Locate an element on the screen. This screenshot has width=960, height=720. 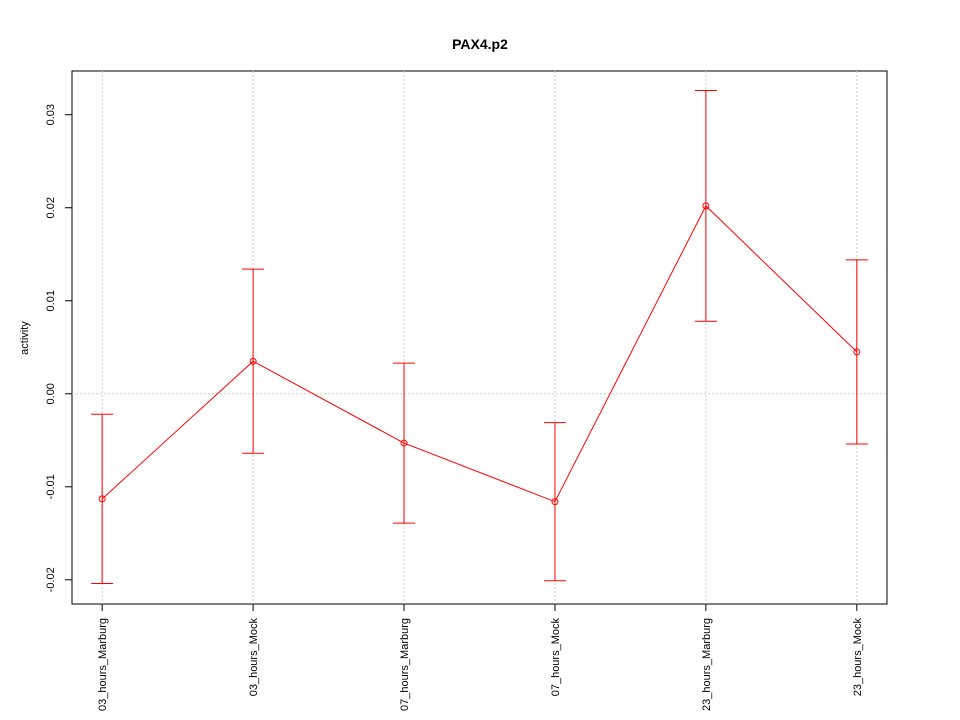
y-tick-label: 0.00 is located at coordinates (51, 393).